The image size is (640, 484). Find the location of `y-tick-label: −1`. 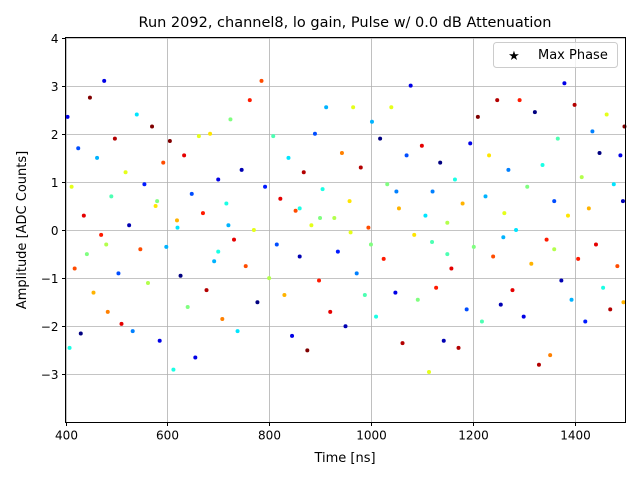

y-tick-label: −1 is located at coordinates (50, 279).